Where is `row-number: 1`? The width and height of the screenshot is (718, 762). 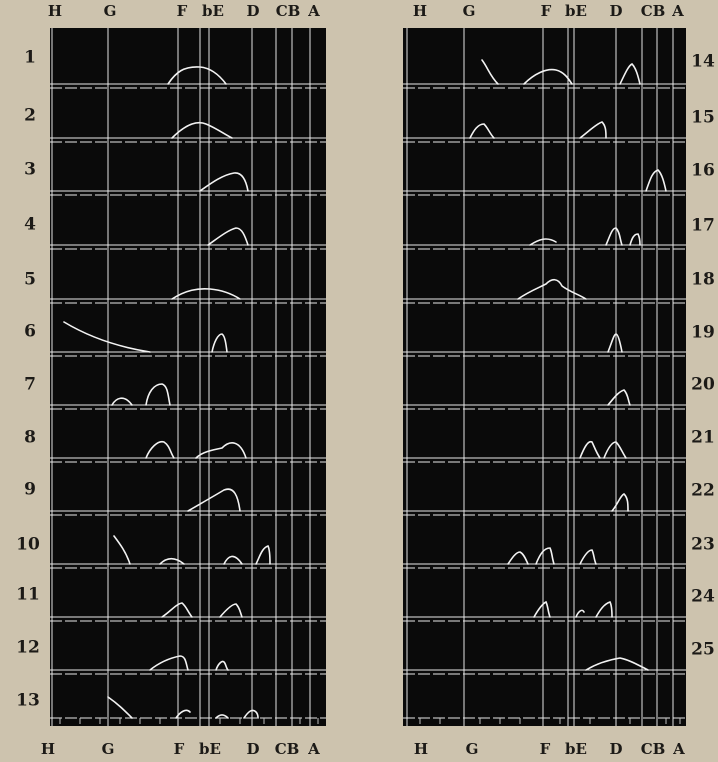 row-number: 1 is located at coordinates (30, 57).